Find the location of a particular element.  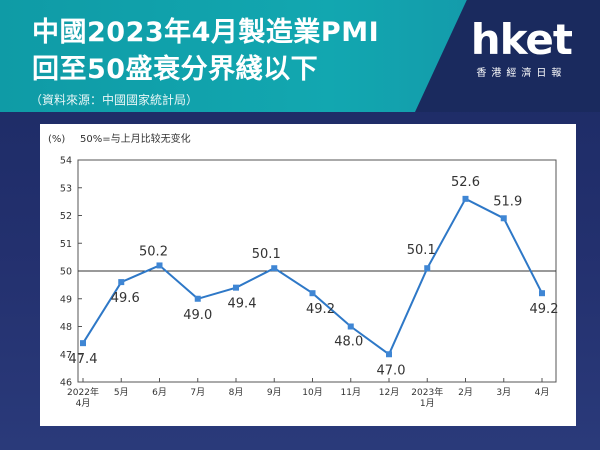

x-tick-label: 5月 is located at coordinates (121, 392).